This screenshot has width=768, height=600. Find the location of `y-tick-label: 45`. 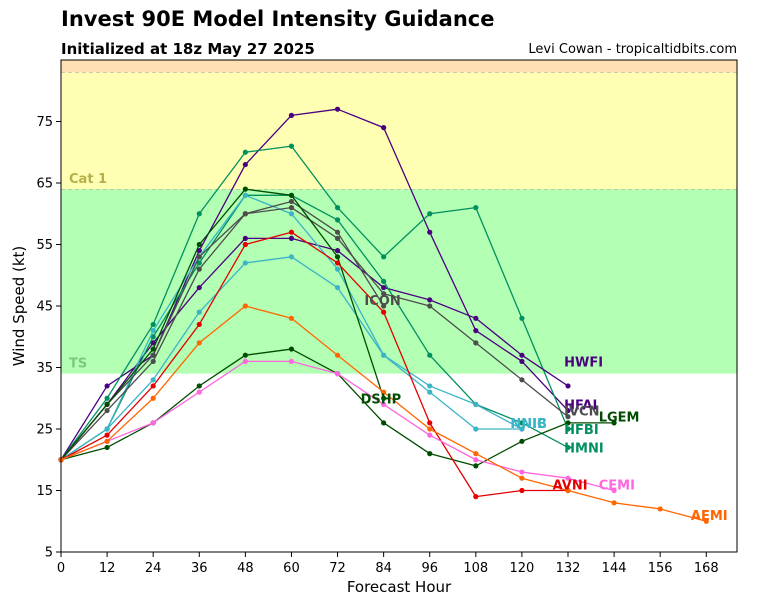

y-tick-label: 45 is located at coordinates (44, 307).